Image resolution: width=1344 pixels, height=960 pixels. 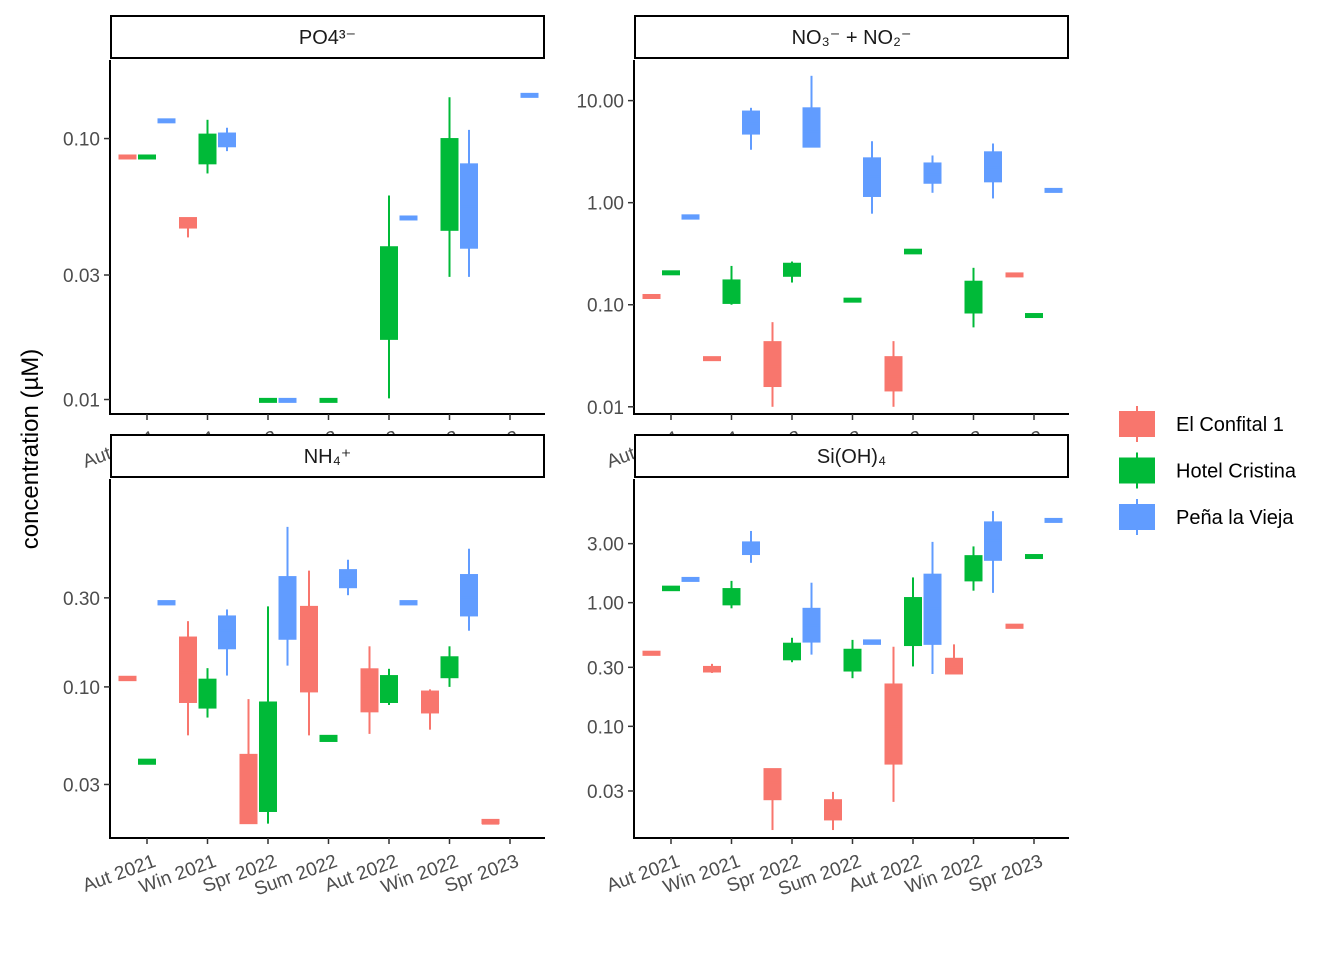 I want to click on legend-item: Peña la Vieja, so click(x=1206, y=517).